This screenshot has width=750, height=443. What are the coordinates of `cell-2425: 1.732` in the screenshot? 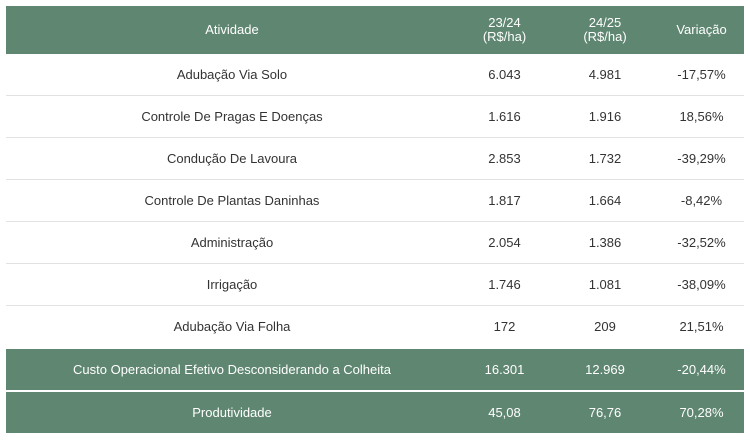 It's located at (605, 158).